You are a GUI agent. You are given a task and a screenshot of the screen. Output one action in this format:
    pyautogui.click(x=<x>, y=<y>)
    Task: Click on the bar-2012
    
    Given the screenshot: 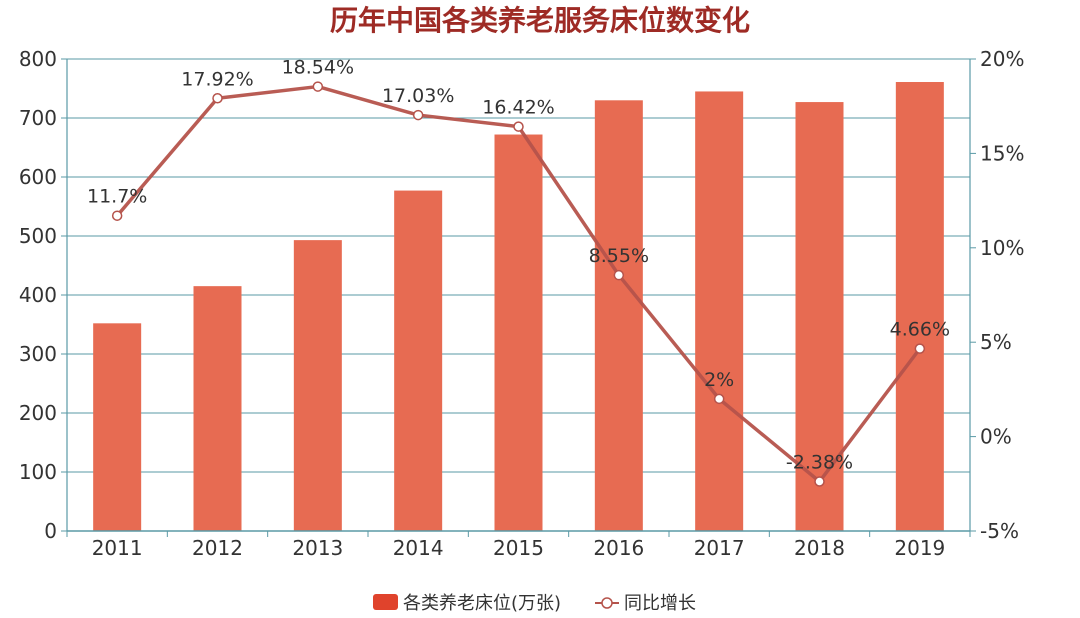 What is the action you would take?
    pyautogui.click(x=217, y=408)
    